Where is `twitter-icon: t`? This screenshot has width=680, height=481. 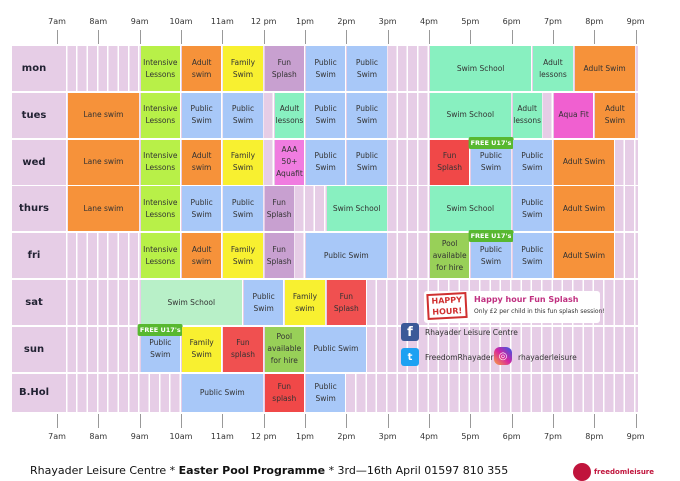 twitter-icon: t is located at coordinates (410, 357).